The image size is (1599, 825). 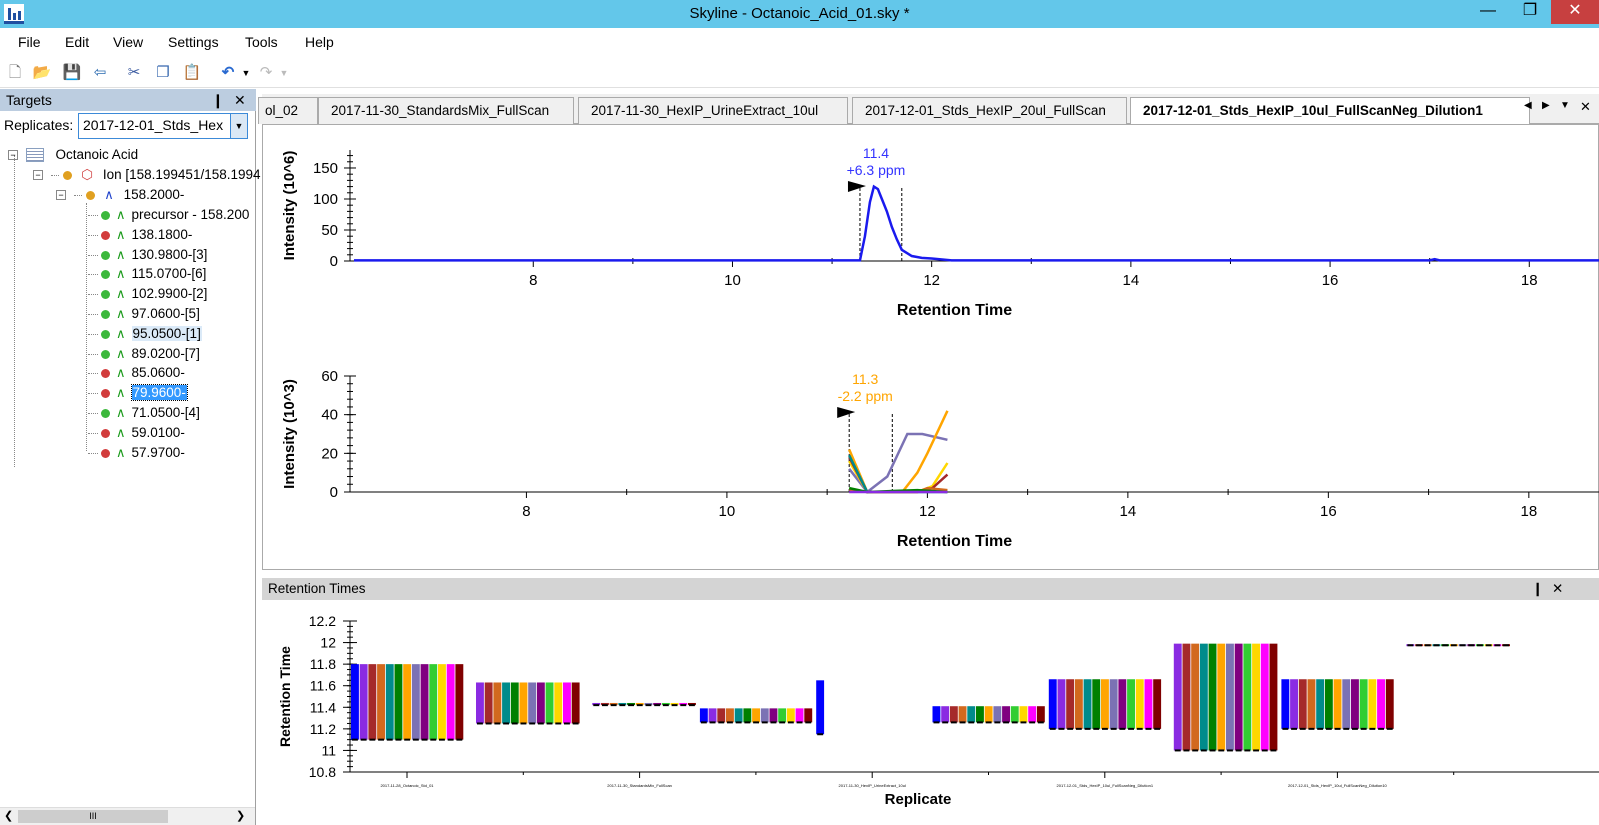 What do you see at coordinates (238, 126) in the screenshot?
I see `chevron-down-icon: ▼` at bounding box center [238, 126].